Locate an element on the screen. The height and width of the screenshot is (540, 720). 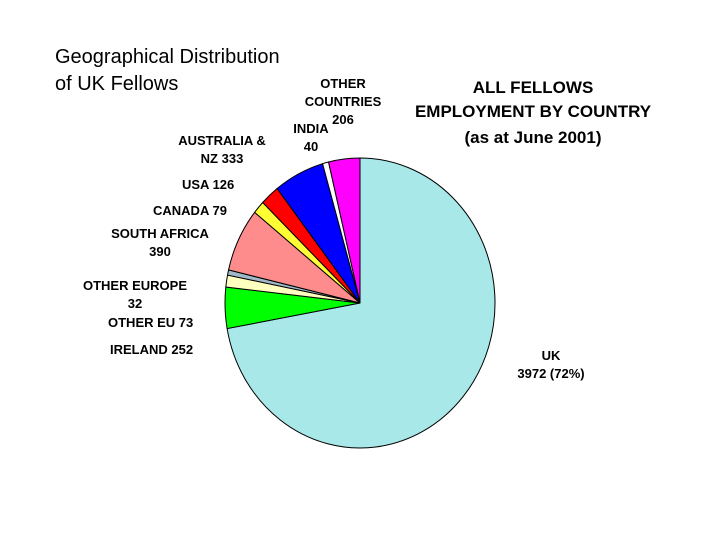
label-south-africa: SOUTH AFRICA 390 is located at coordinates (160, 242).